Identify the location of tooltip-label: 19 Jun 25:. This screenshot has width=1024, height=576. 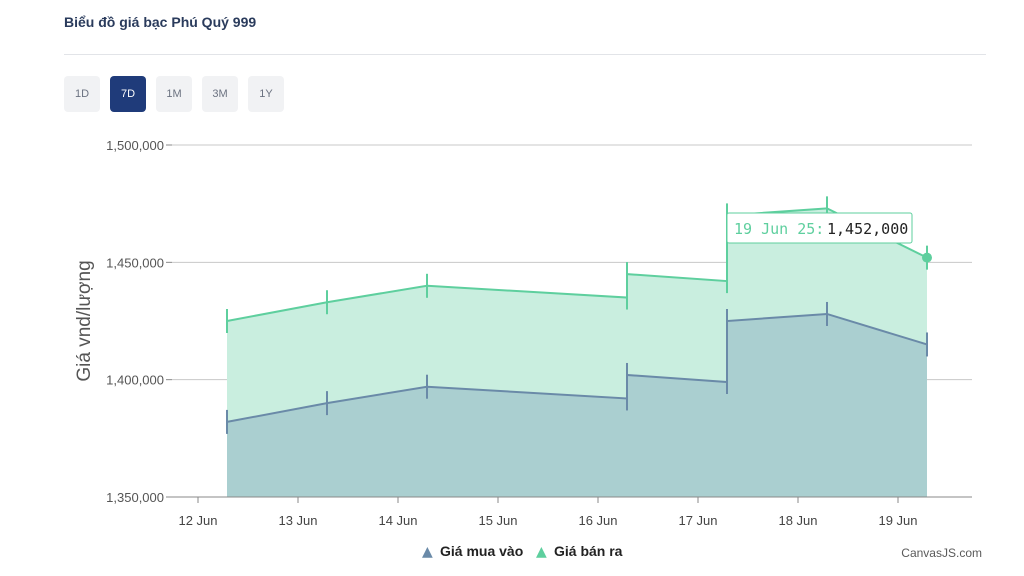
(779, 229).